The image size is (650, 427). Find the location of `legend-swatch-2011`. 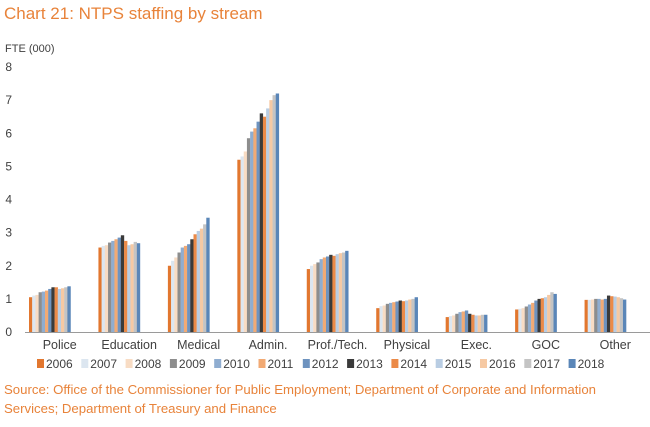

legend-swatch-2011 is located at coordinates (262, 363).